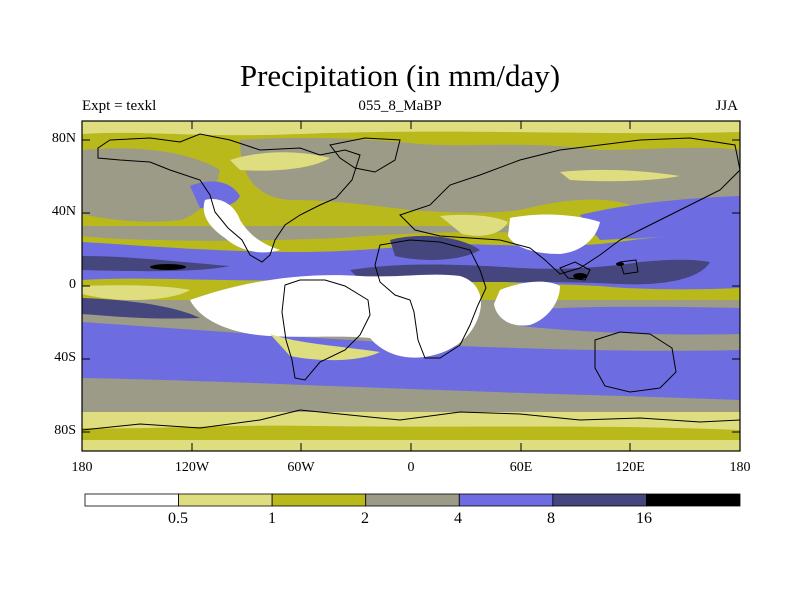 This screenshot has height=600, width=800. Describe the element at coordinates (72, 284) in the screenshot. I see `ytick-label: 0` at that location.